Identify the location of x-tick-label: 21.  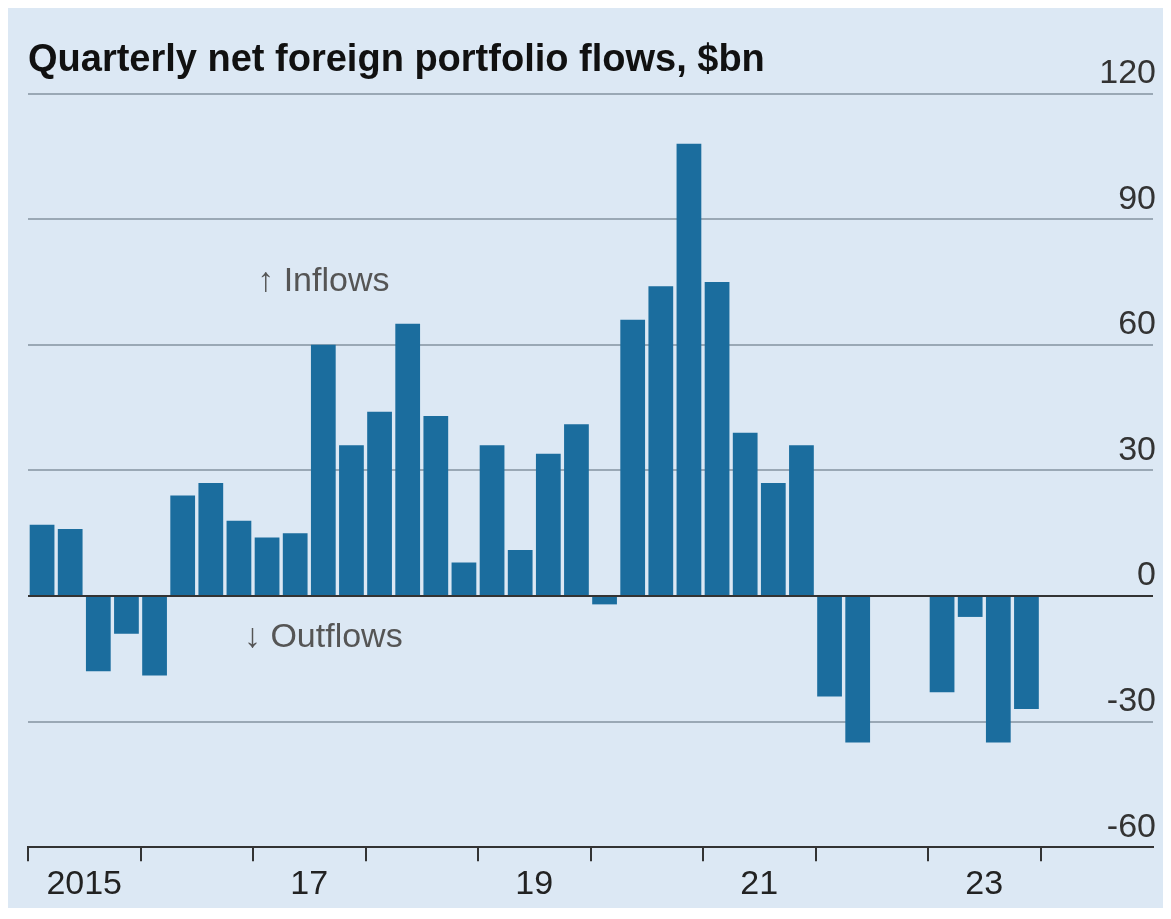
(759, 881).